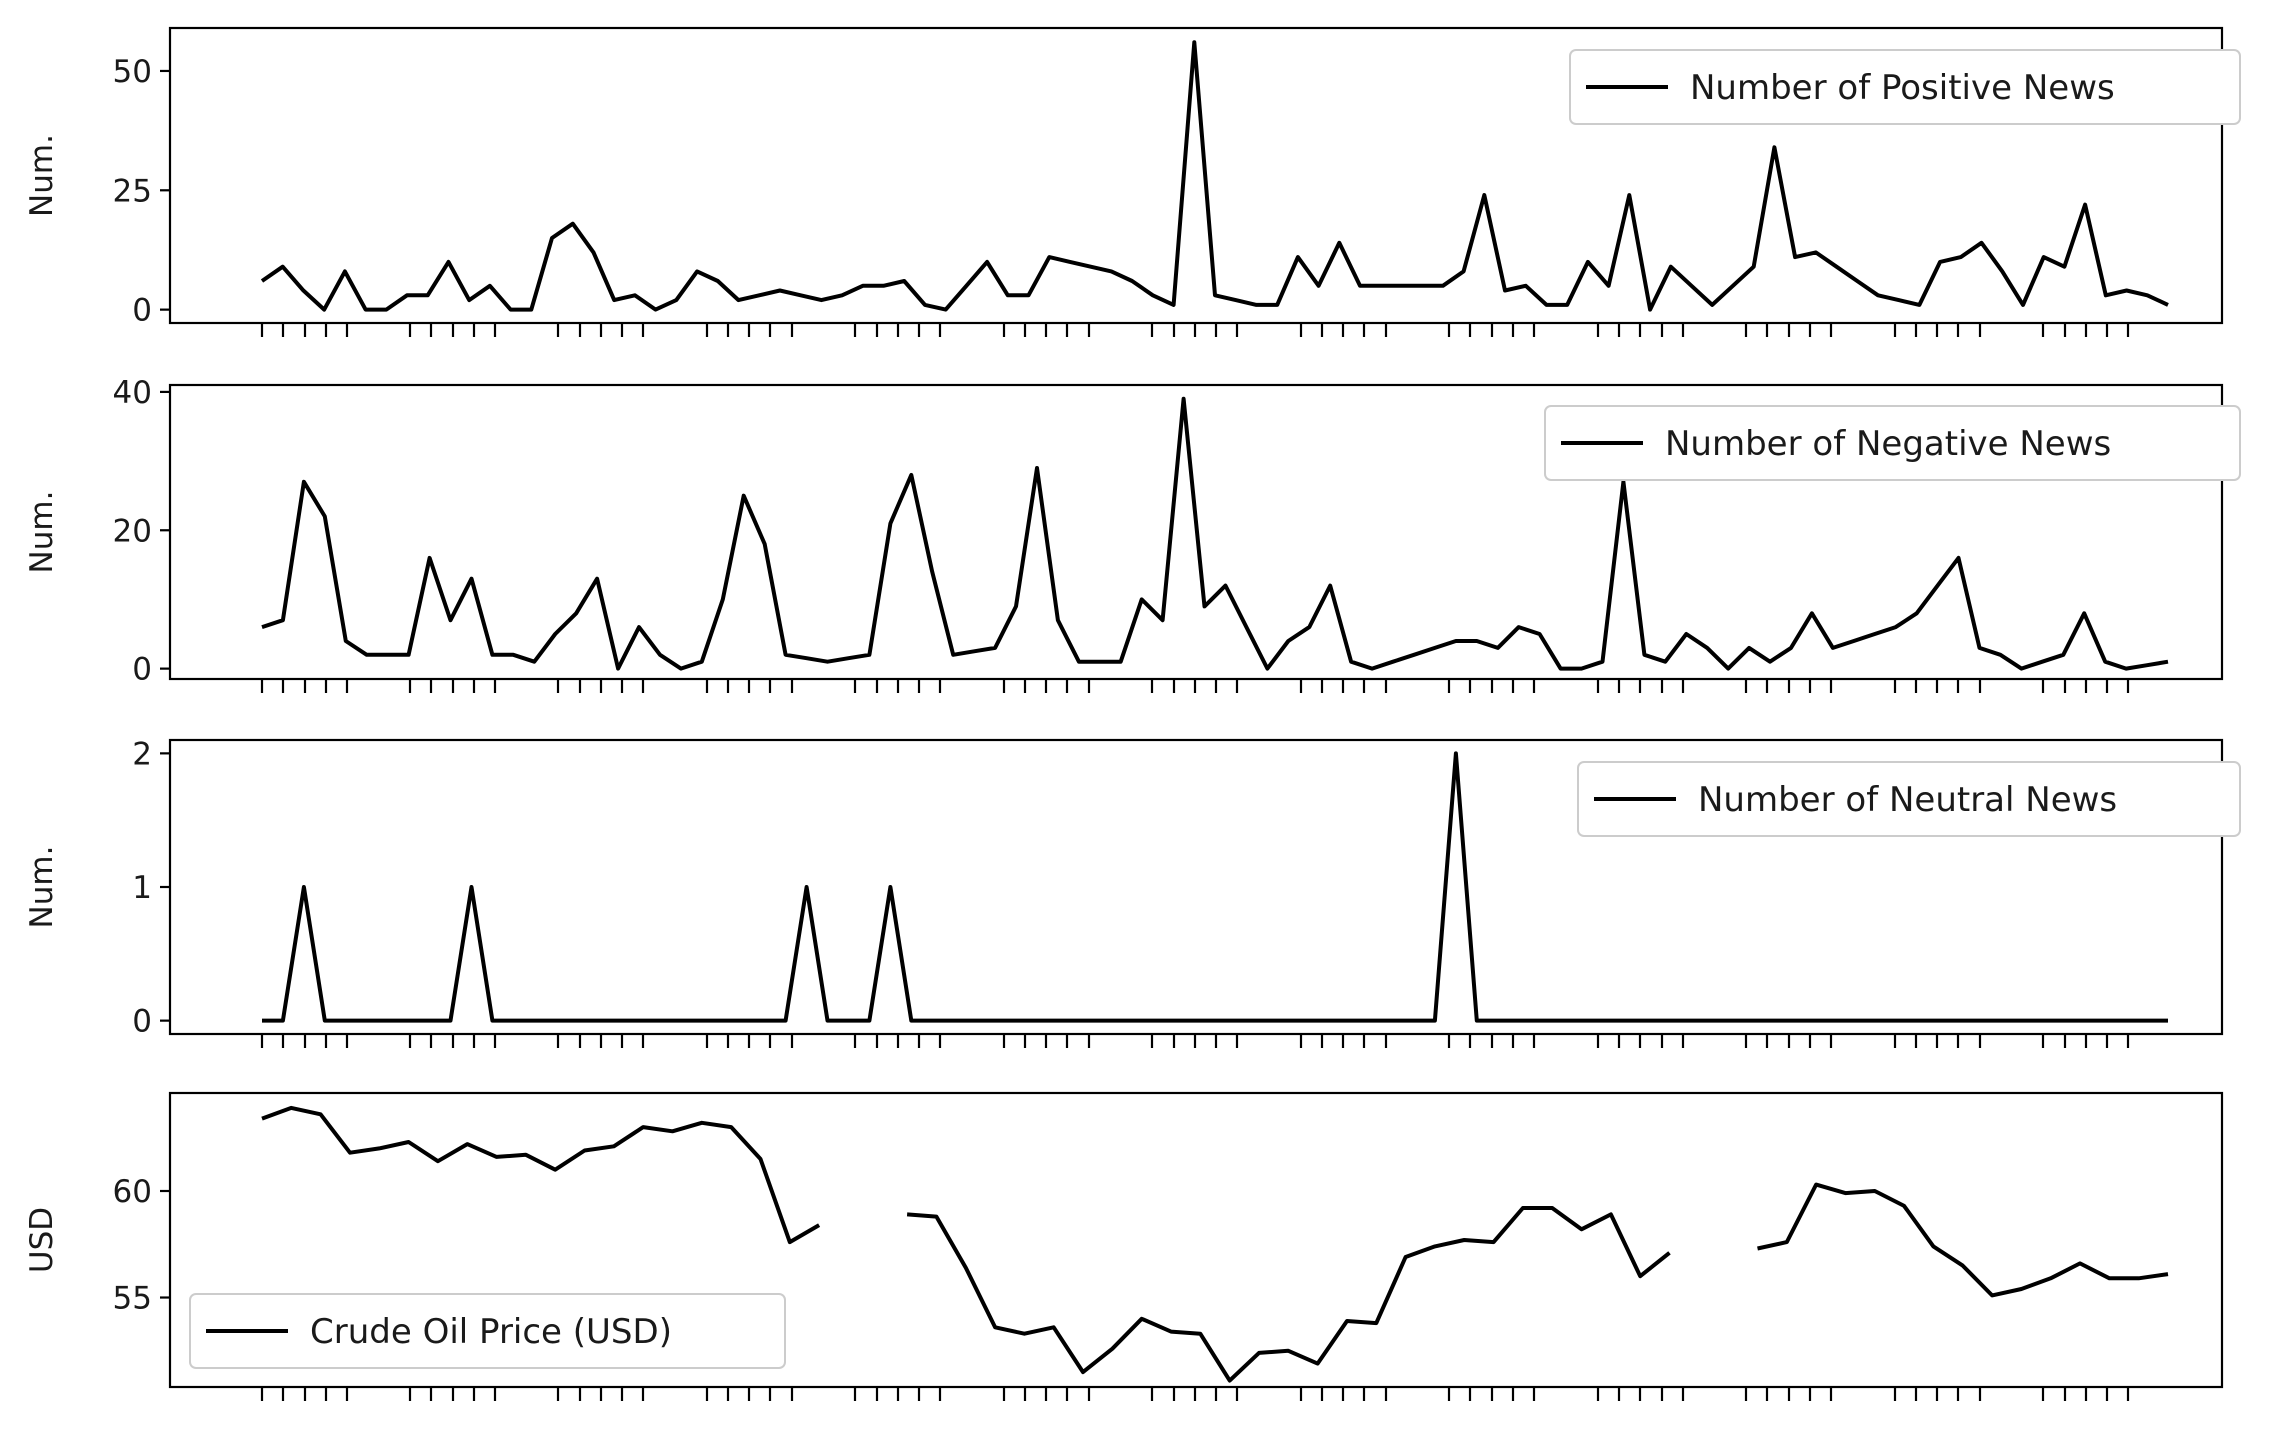 This screenshot has height=1433, width=2291. What do you see at coordinates (132, 191) in the screenshot?
I see `y-tick-label: 25` at bounding box center [132, 191].